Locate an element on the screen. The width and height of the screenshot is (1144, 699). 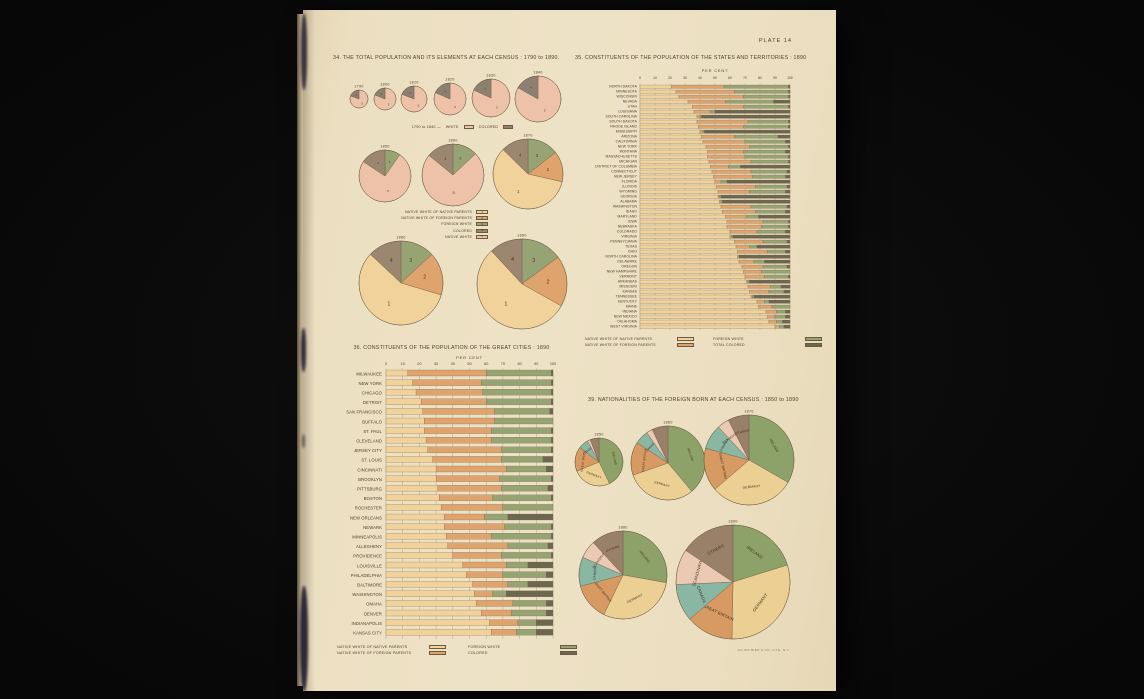
row-label: CONNECTICUT is located at coordinates (624, 172).